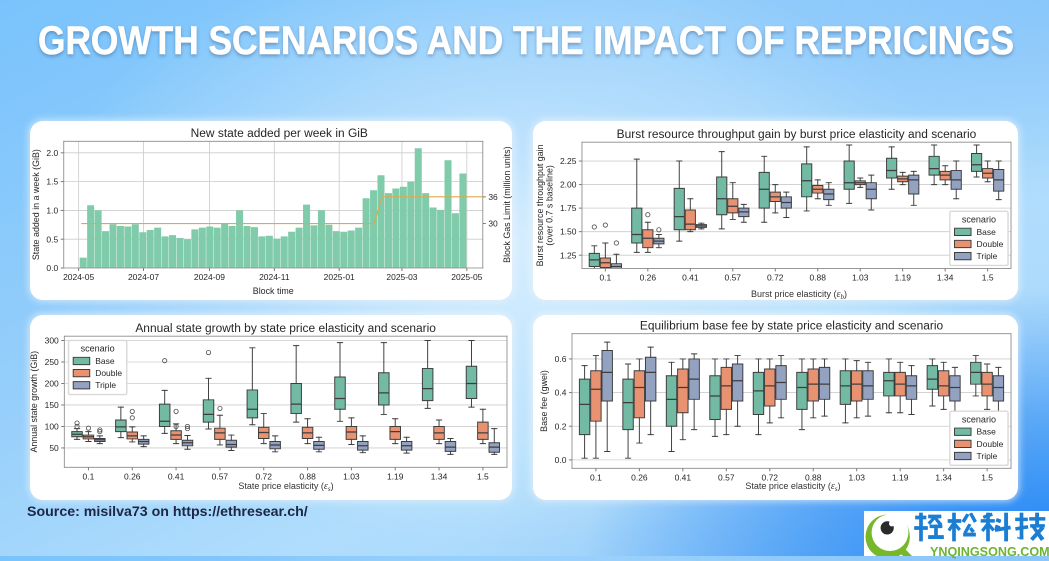  I want to click on svg-text: 200, so click(52, 384).